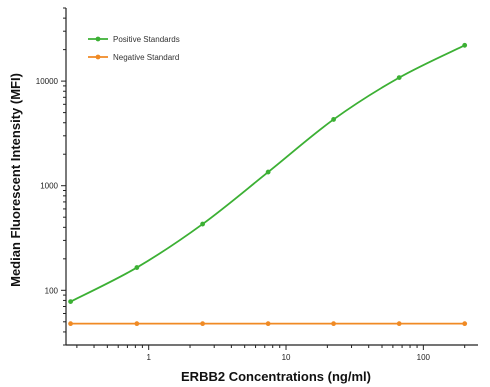 The image size is (490, 387). I want to click on x-axis-title: ERBB2 Concentrations (ng/ml), so click(276, 376).